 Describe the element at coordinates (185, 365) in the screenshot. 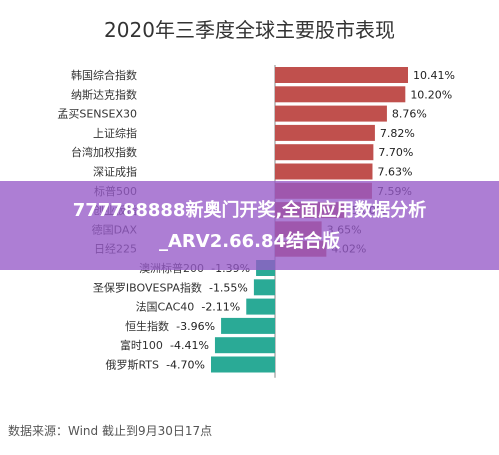

I see `value-label-16: -4.70%` at that location.